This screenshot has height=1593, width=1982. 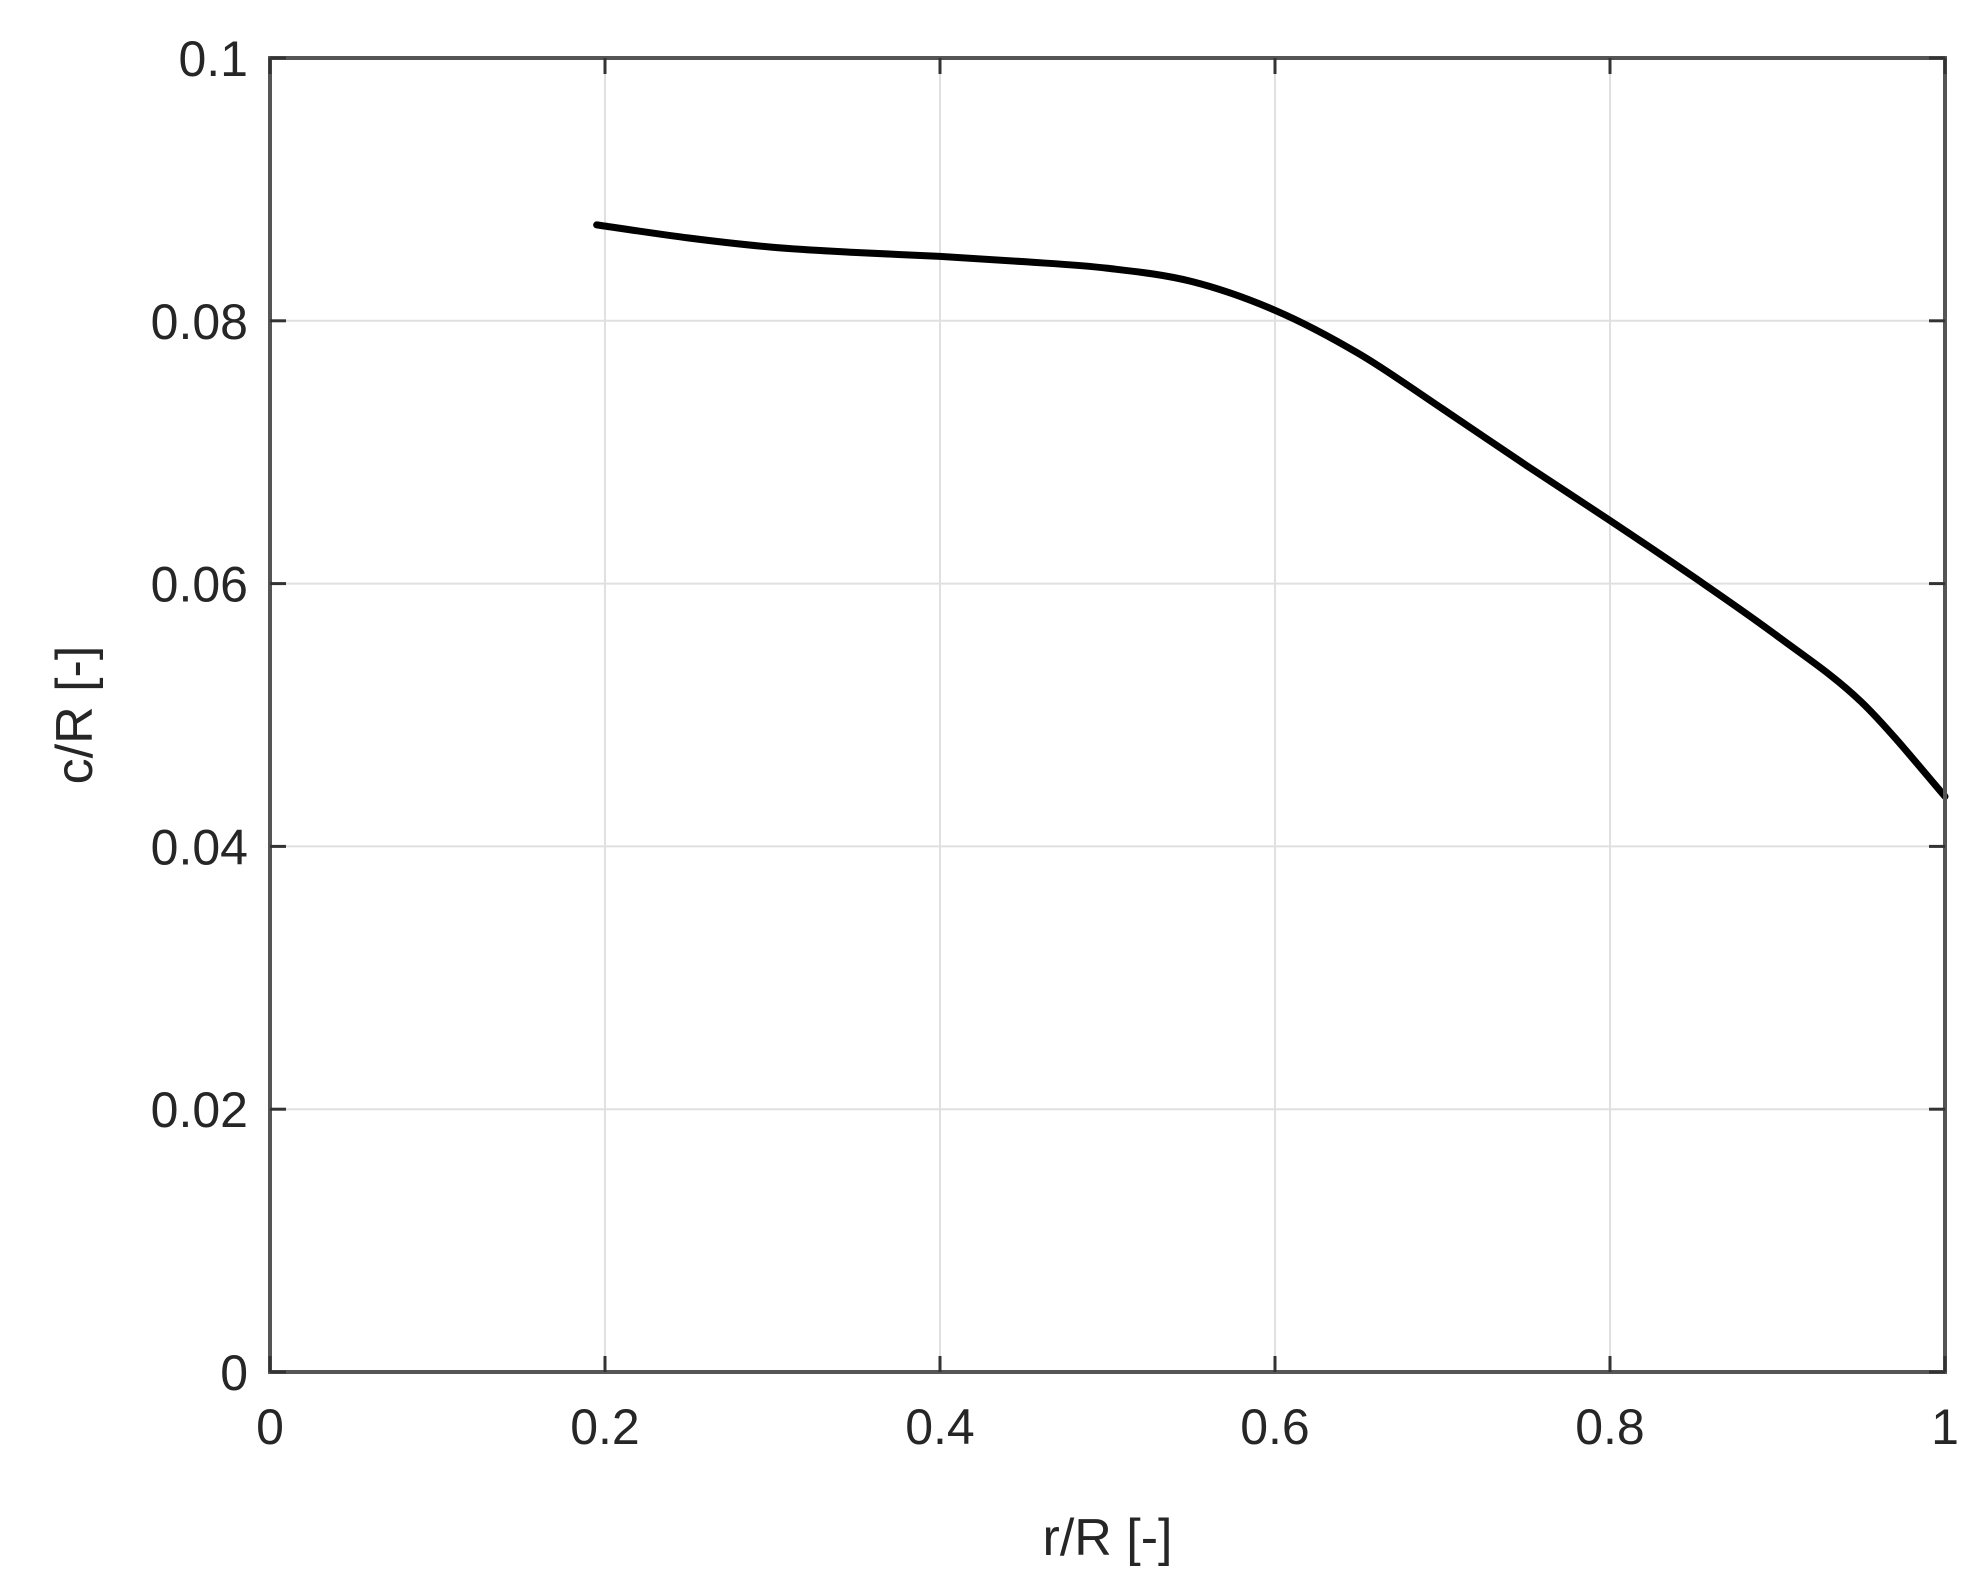 What do you see at coordinates (940, 1427) in the screenshot?
I see `x-tick-label: 0.4` at bounding box center [940, 1427].